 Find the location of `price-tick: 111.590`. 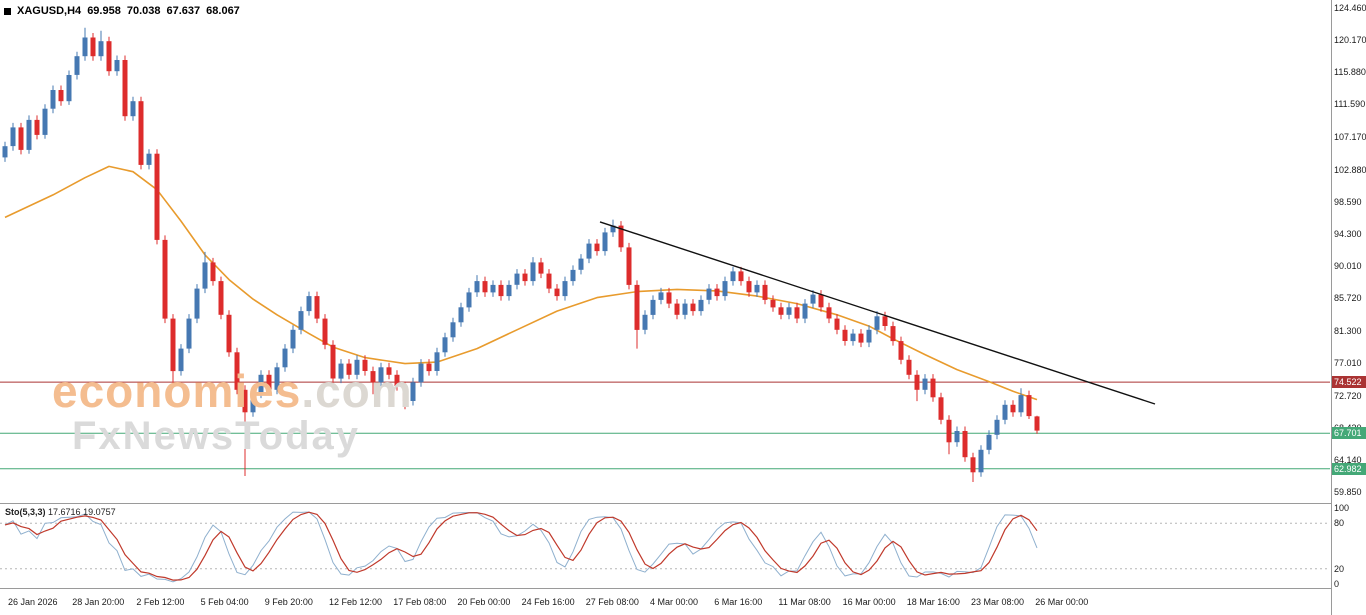

price-tick: 111.590 is located at coordinates (1350, 104).